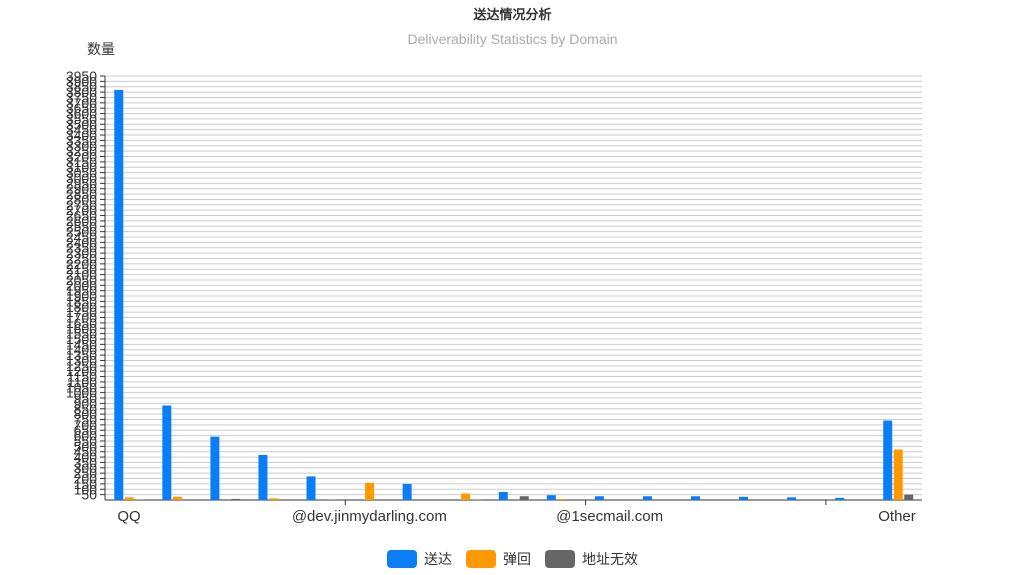  I want to click on y-tick-label: 2650, so click(81, 216).